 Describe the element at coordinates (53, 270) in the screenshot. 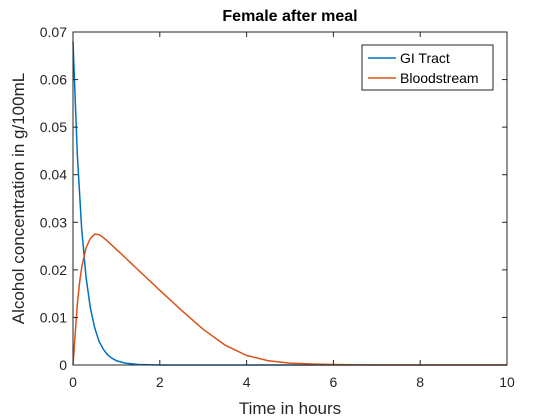

I see `y-tick-label: 0.02` at that location.